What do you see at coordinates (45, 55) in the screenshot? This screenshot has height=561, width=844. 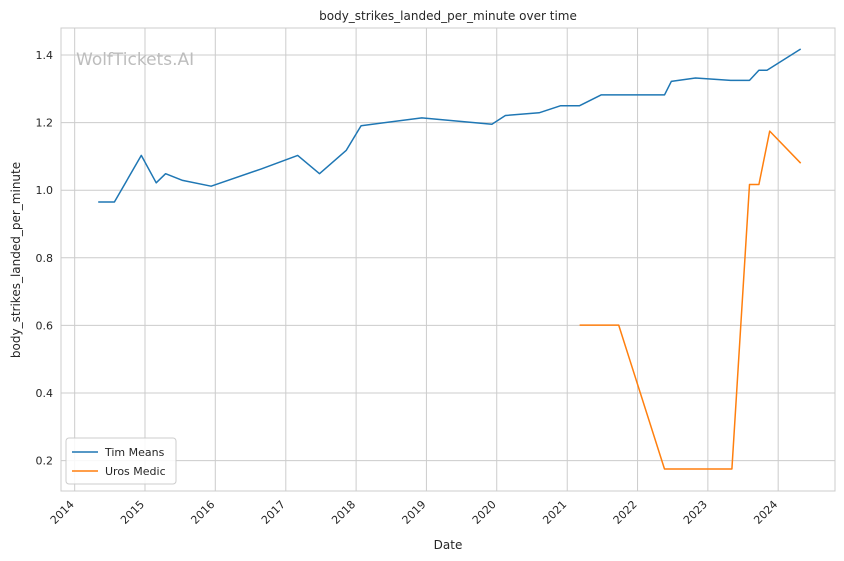 I see `y-tick-label: 1.4` at bounding box center [45, 55].